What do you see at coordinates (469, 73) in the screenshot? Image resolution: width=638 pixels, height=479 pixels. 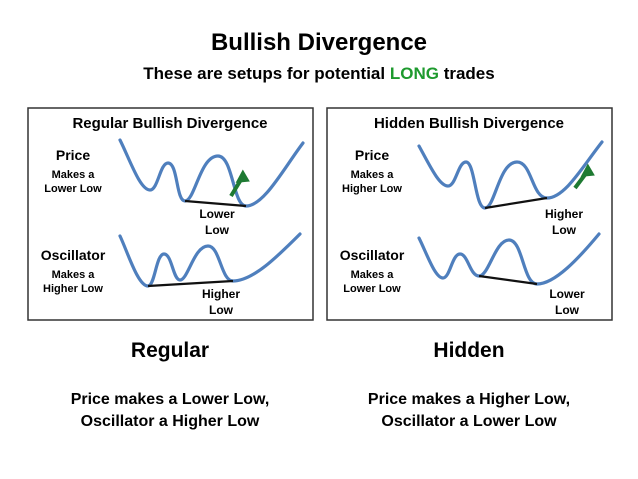 I see `subtitle-text: trades` at bounding box center [469, 73].